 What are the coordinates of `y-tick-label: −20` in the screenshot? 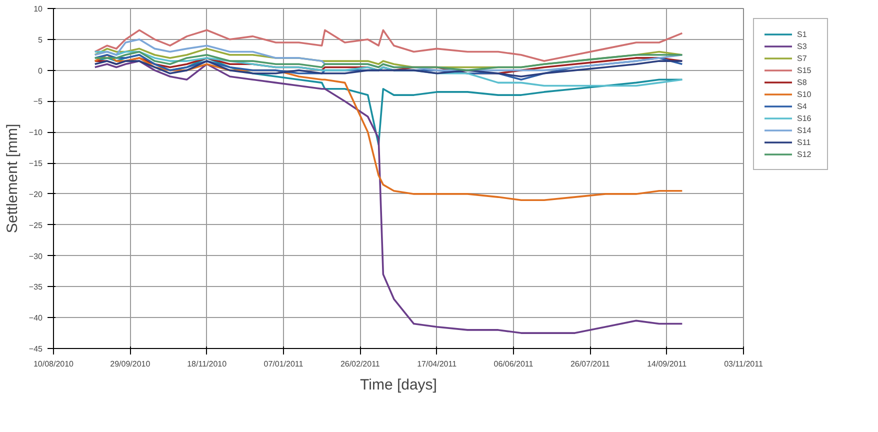 It's located at (36, 194).